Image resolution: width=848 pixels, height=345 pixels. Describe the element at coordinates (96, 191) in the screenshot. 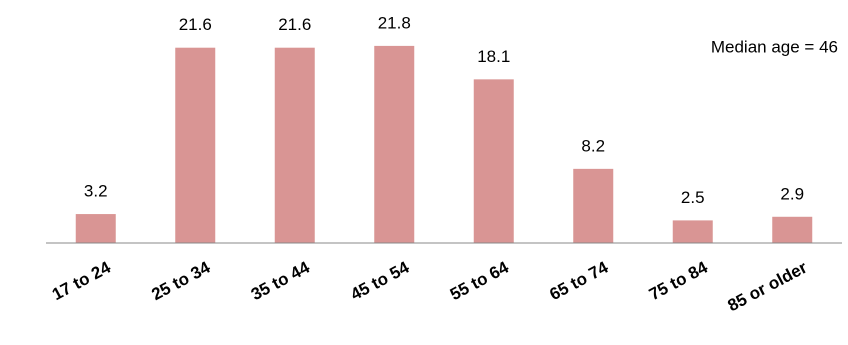

I see `value-label: 3.2` at that location.